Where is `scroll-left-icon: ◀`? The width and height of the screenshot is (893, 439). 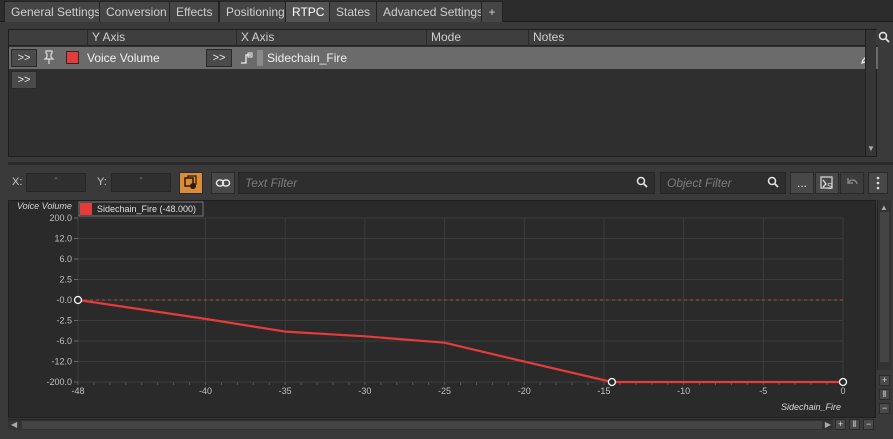
scroll-left-icon: ◀ is located at coordinates (14, 424).